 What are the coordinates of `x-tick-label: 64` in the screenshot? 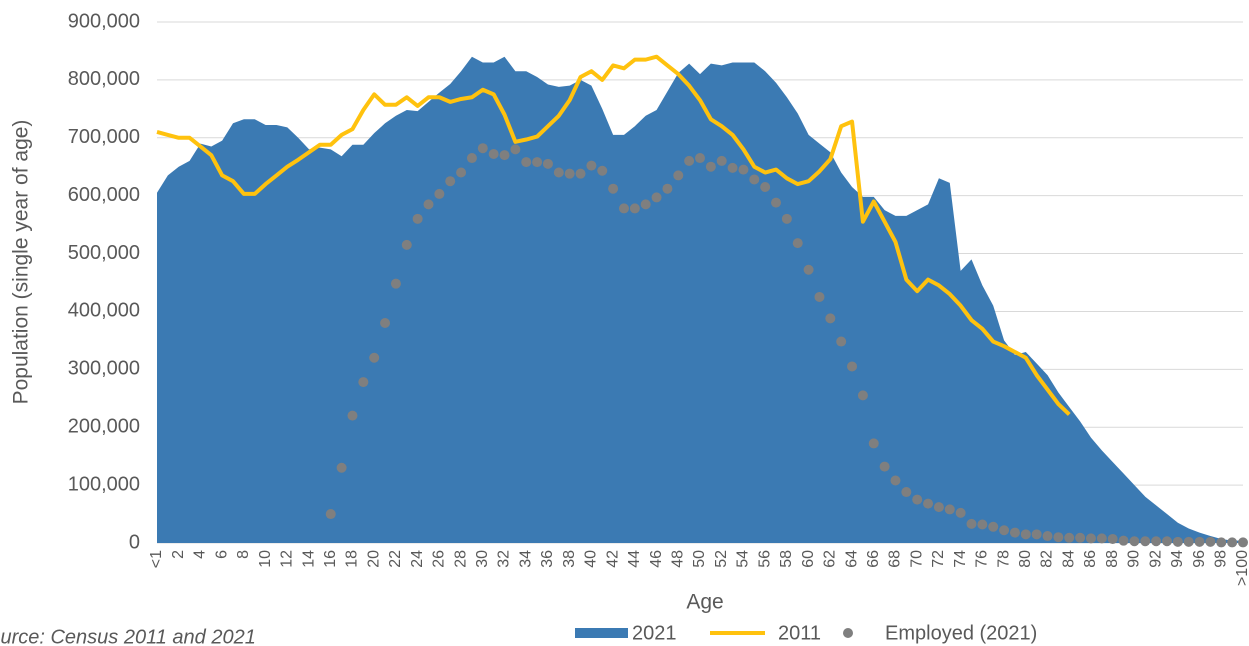 It's located at (851, 559).